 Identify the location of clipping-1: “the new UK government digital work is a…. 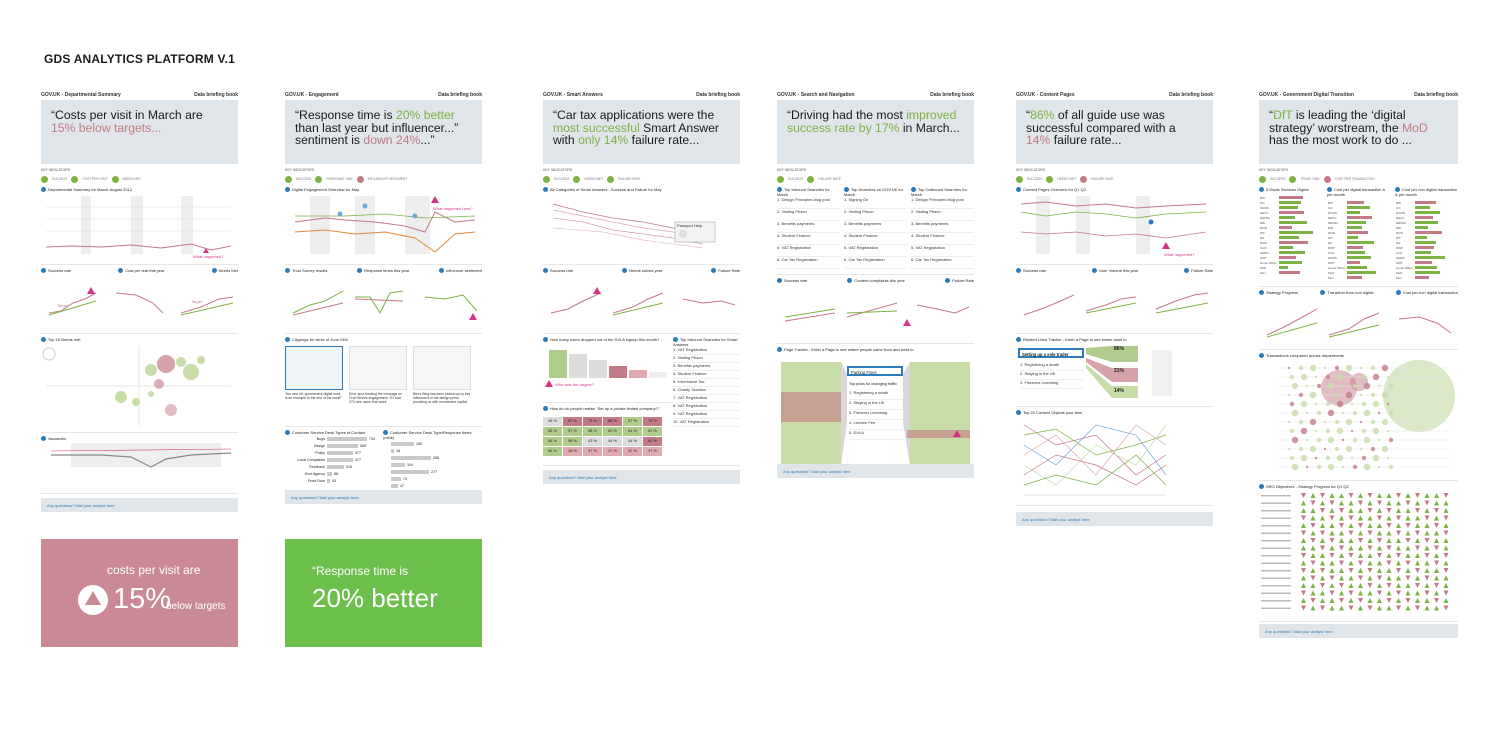
(314, 375).